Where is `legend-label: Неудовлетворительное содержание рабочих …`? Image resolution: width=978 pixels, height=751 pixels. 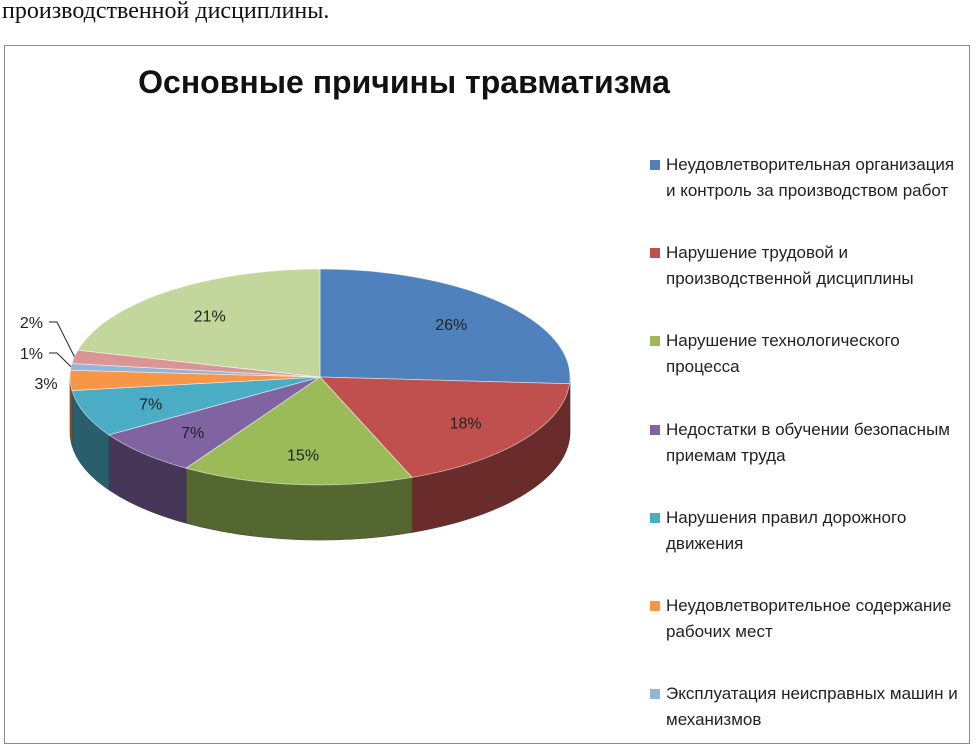
legend-label: Неудовлетворительное содержание рабочих … is located at coordinates (809, 618).